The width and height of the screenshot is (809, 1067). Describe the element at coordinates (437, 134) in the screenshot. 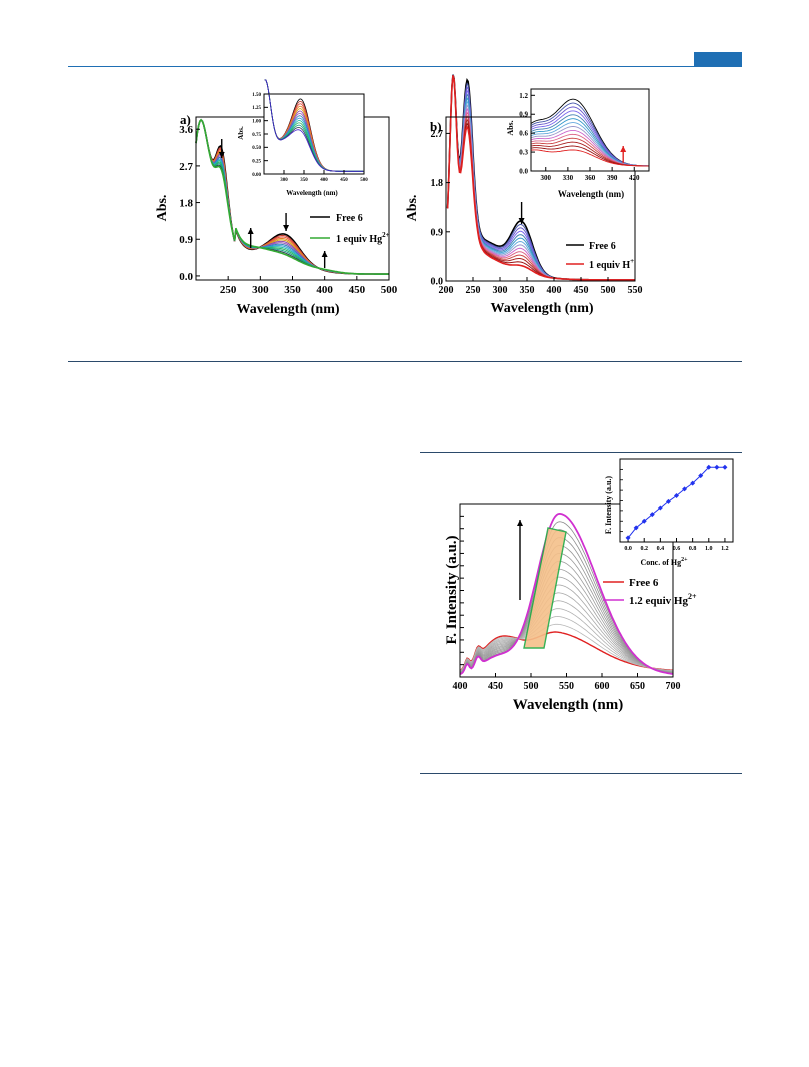

I see `b-ytick-label-3: 2.7` at that location.